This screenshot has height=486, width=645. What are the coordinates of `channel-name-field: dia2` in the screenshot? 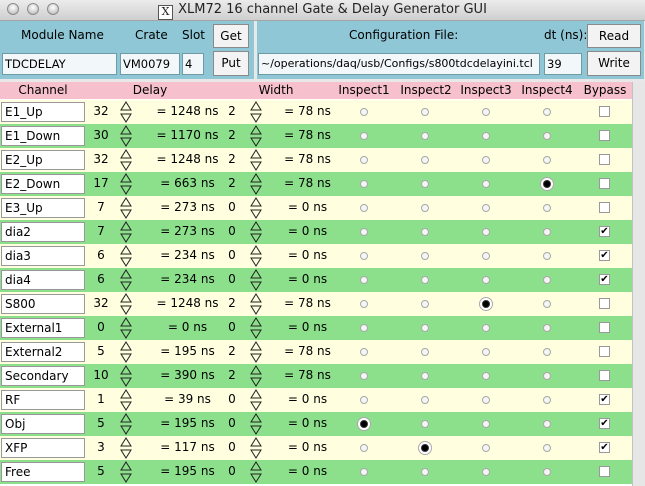 It's located at (43, 232).